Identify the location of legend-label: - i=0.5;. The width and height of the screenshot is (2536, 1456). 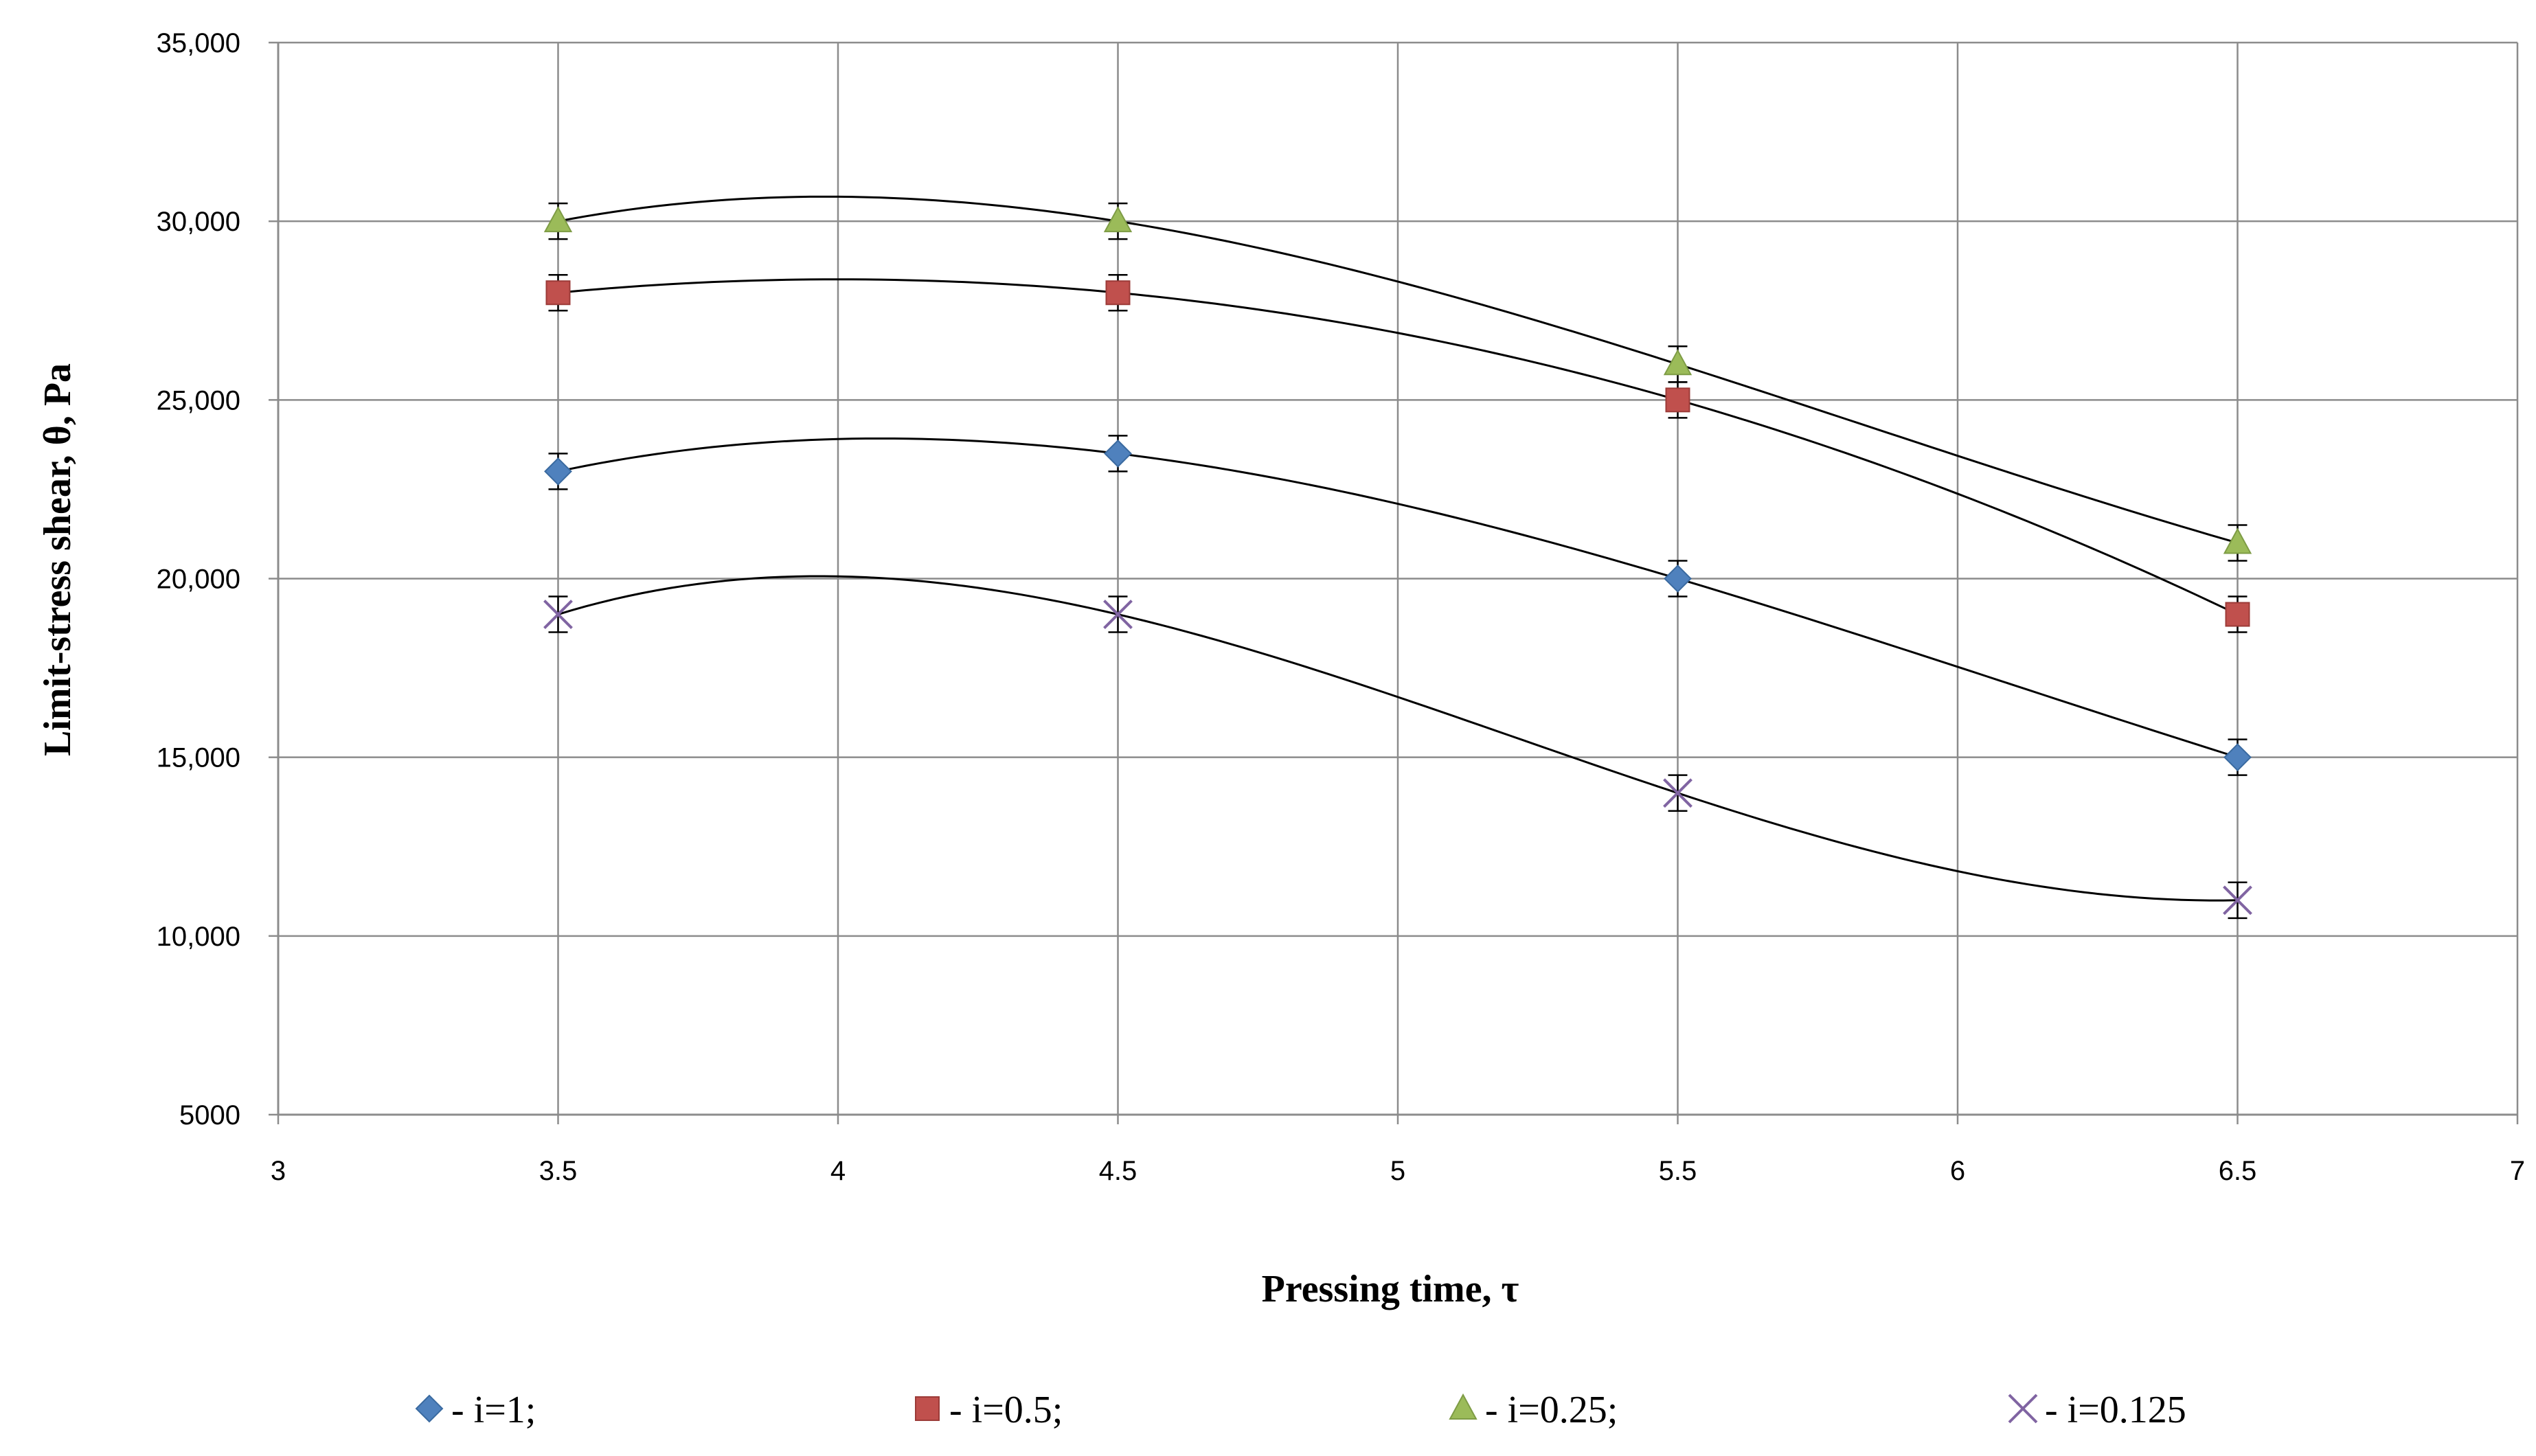
(1006, 1410).